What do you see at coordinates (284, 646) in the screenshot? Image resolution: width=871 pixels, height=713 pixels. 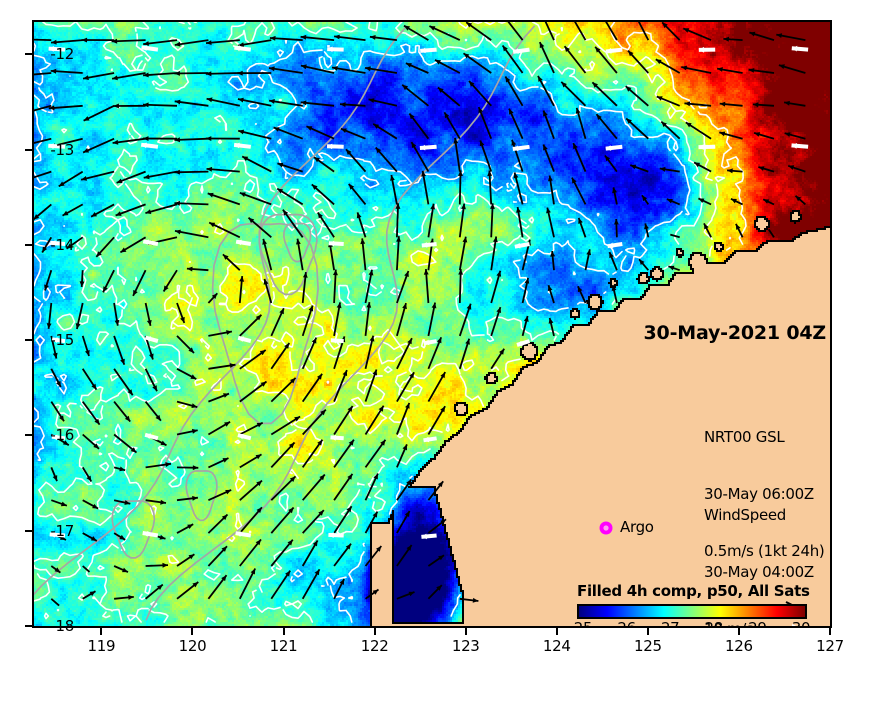 I see `x-axis-tick-label: 121` at bounding box center [284, 646].